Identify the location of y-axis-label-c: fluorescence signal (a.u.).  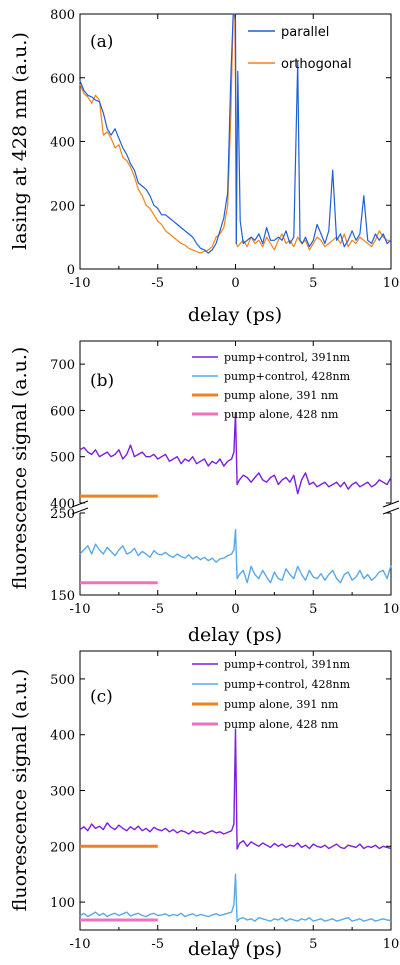
(20, 790).